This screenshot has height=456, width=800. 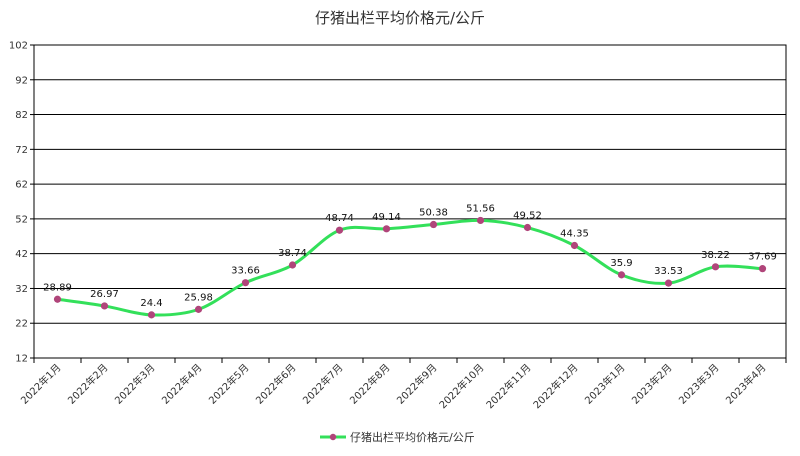 What do you see at coordinates (417, 384) in the screenshot?
I see `x-tick-label: 2022年9月` at bounding box center [417, 384].